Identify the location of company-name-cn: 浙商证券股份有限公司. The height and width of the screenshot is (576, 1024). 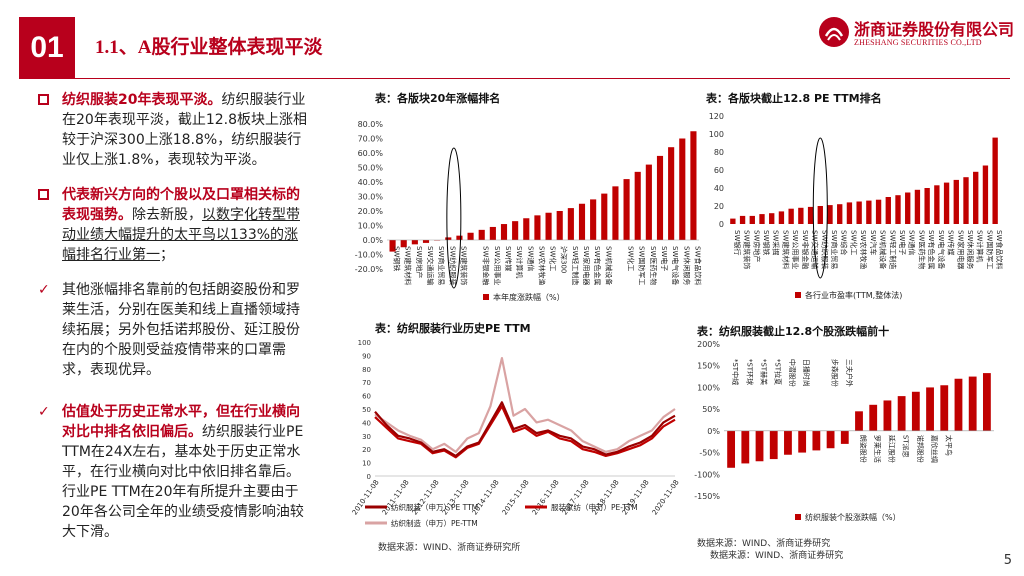
(934, 29).